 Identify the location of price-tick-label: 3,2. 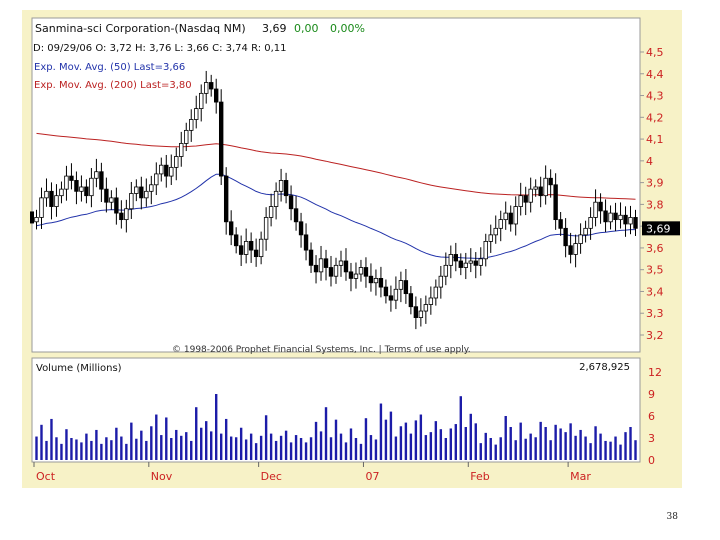
(655, 335).